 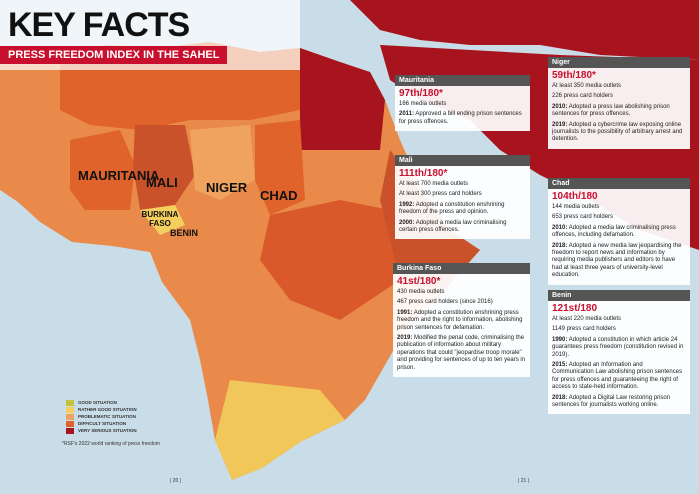 I want to click on subtitle: PRESS FREEDOM INDEX IN THE SAHEL, so click(x=114, y=55).